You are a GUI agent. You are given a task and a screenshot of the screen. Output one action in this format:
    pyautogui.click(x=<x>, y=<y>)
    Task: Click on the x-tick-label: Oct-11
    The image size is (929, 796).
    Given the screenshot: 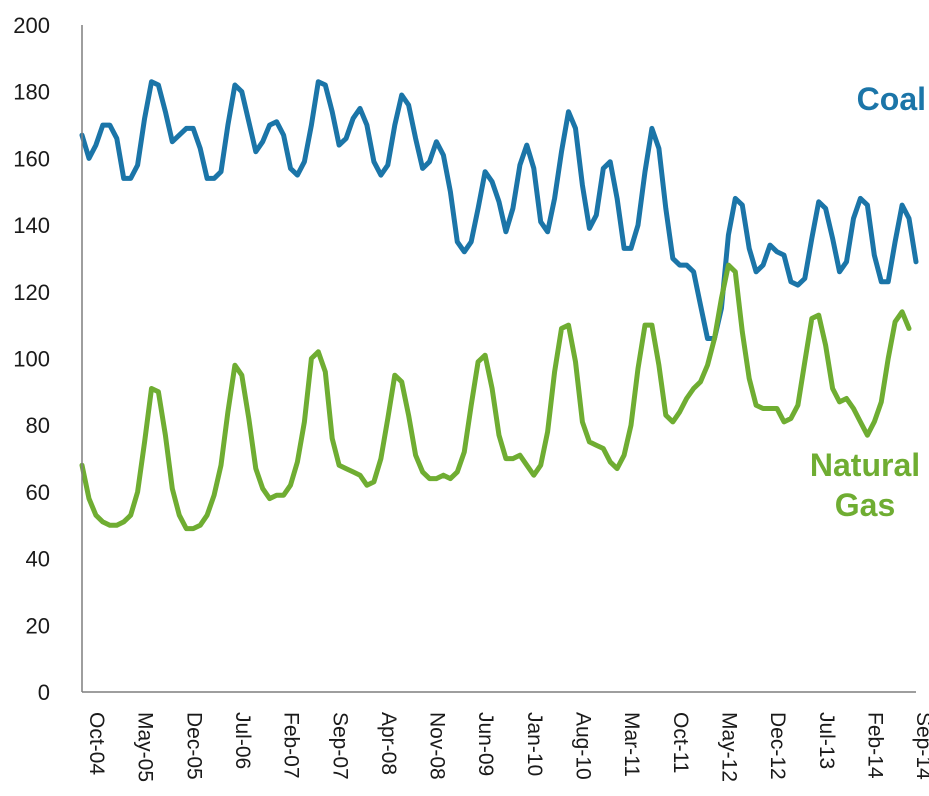 What is the action you would take?
    pyautogui.click(x=680, y=742)
    